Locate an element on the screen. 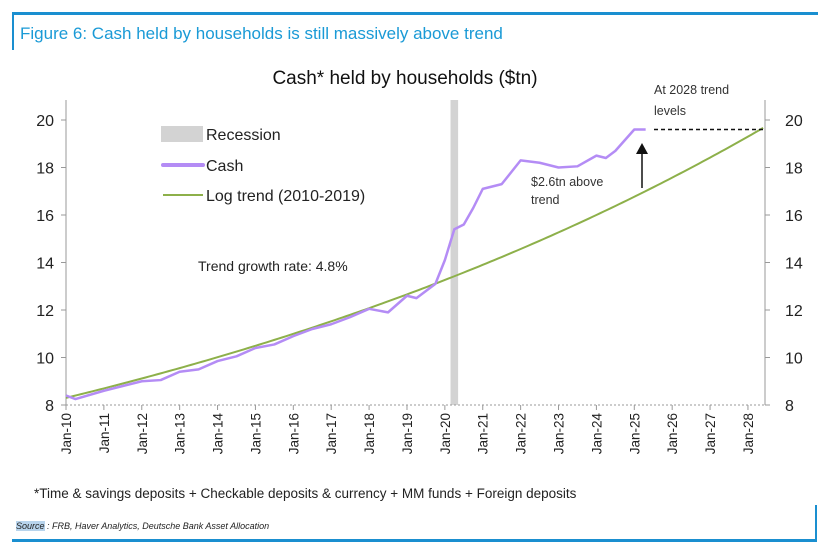 The image size is (828, 555). target-annotation-line1: At 2028 trend is located at coordinates (691, 90).